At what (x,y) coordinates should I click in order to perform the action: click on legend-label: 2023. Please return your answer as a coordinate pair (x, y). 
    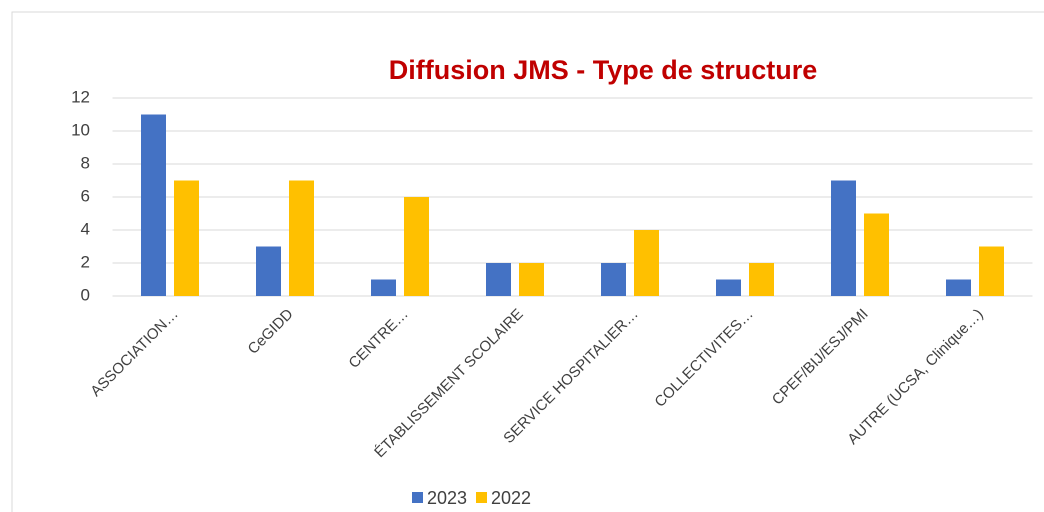
    Looking at the image, I should click on (447, 498).